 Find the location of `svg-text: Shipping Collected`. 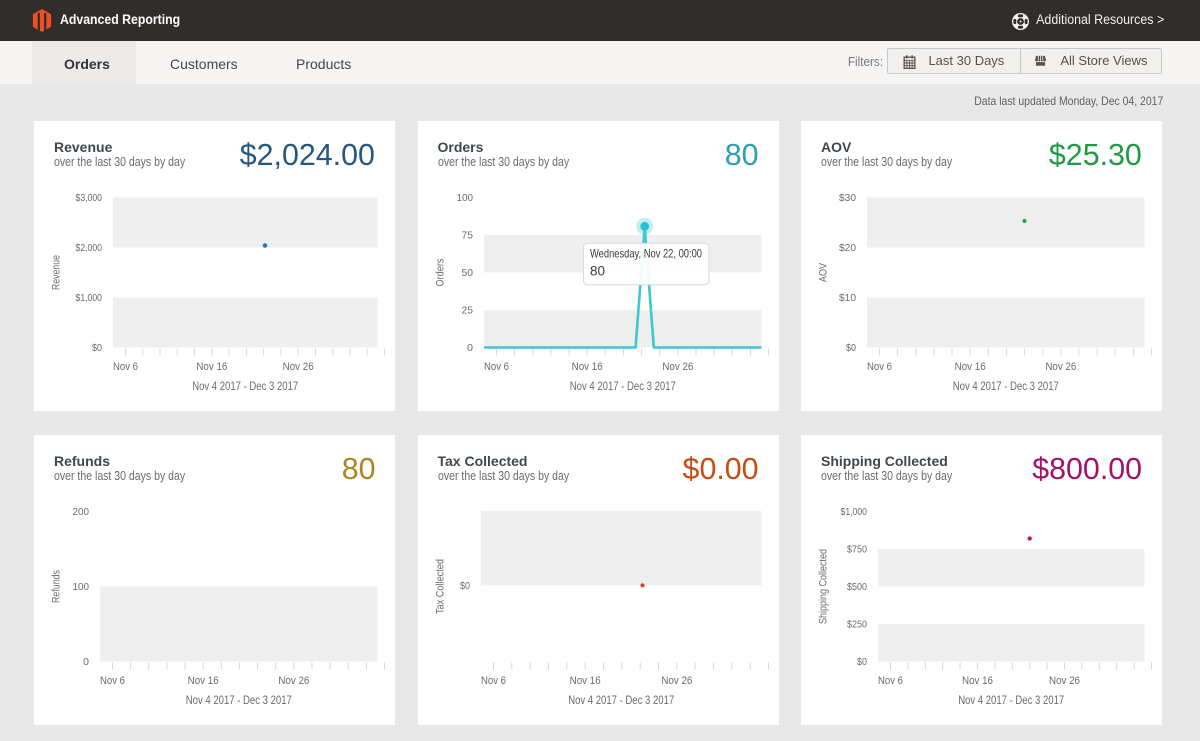

svg-text: Shipping Collected is located at coordinates (824, 586).